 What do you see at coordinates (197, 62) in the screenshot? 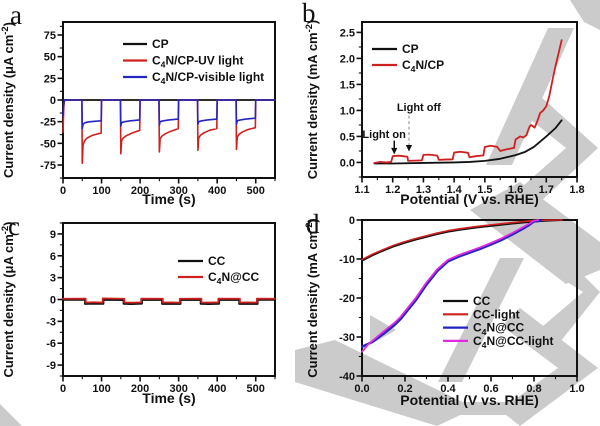
I see `legend-label-C4N-CP-UV-light: C4N/CP-UV light` at bounding box center [197, 62].